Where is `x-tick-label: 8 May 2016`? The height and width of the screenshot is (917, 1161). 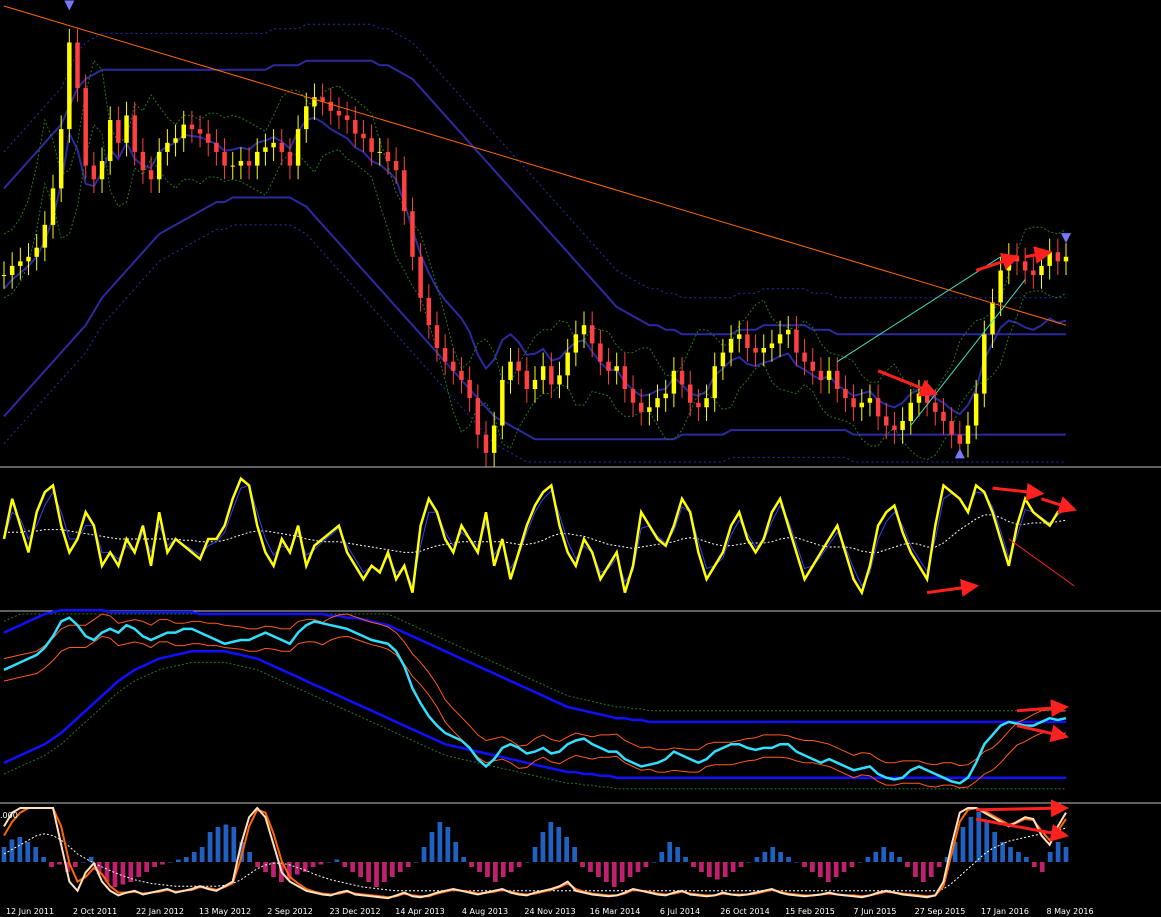
x-tick-label: 8 May 2016 is located at coordinates (1069, 911).